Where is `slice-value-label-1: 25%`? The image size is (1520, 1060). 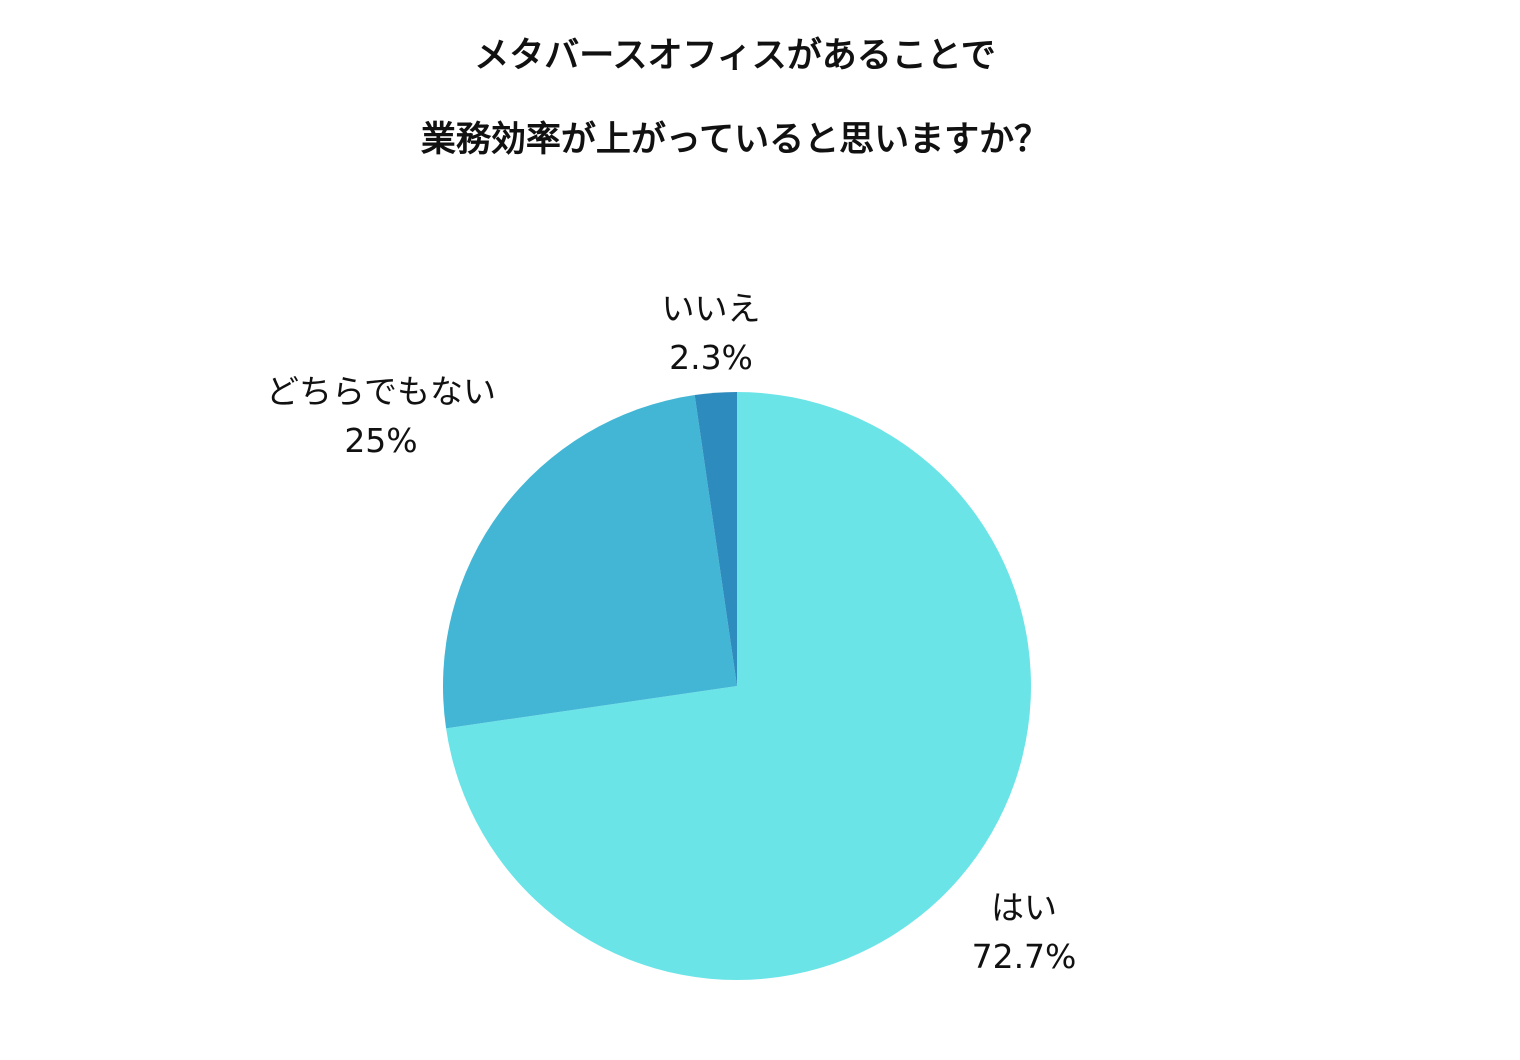 slice-value-label-1: 25% is located at coordinates (380, 440).